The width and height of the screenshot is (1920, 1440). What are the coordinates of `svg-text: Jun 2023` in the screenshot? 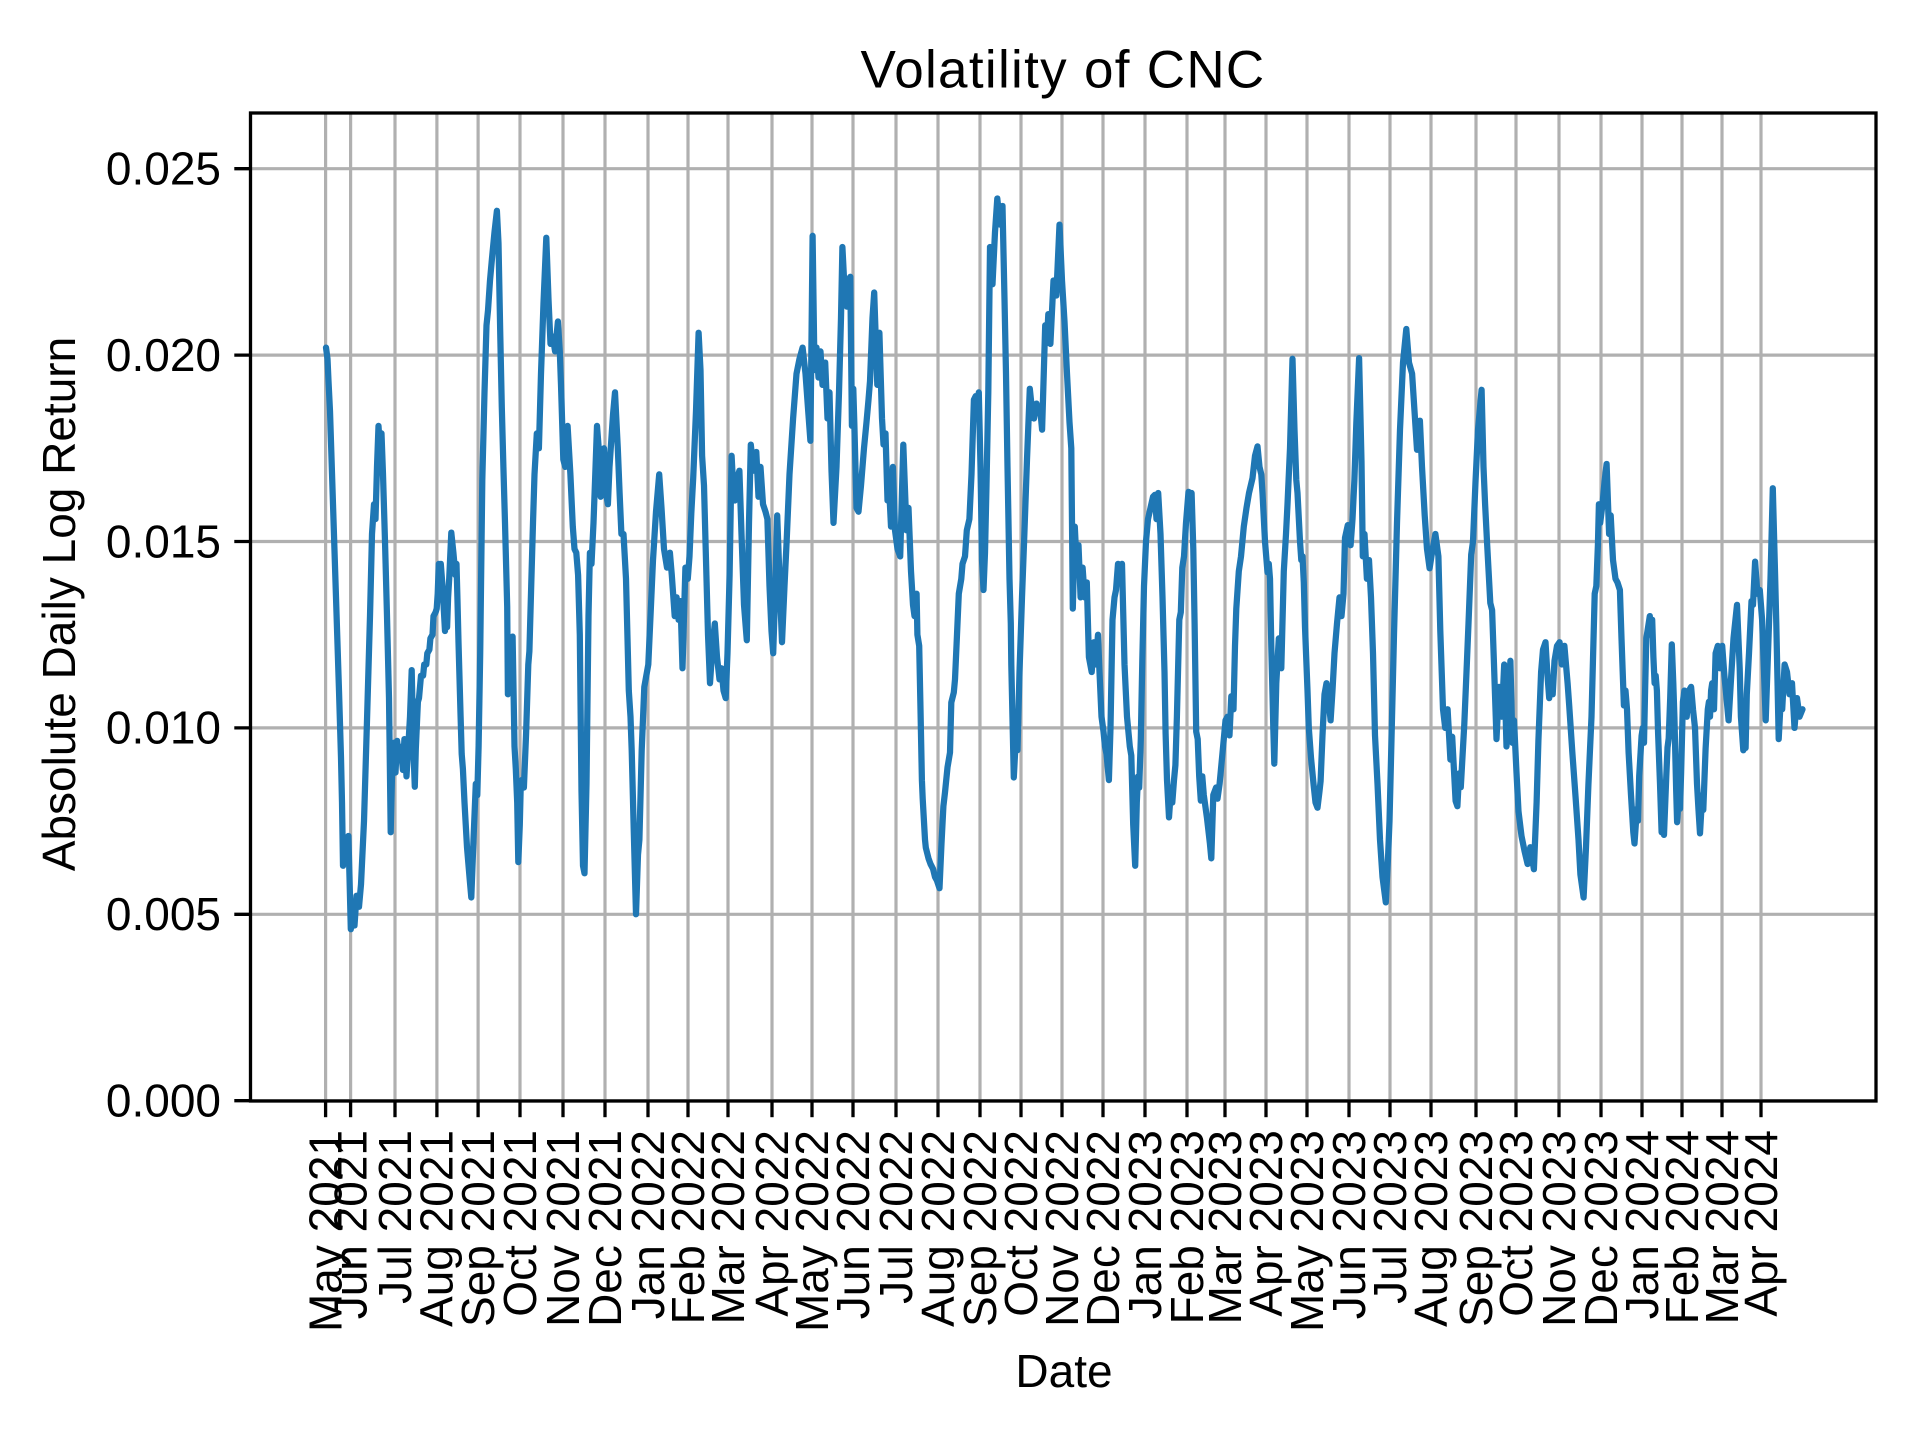 It's located at (1349, 1224).